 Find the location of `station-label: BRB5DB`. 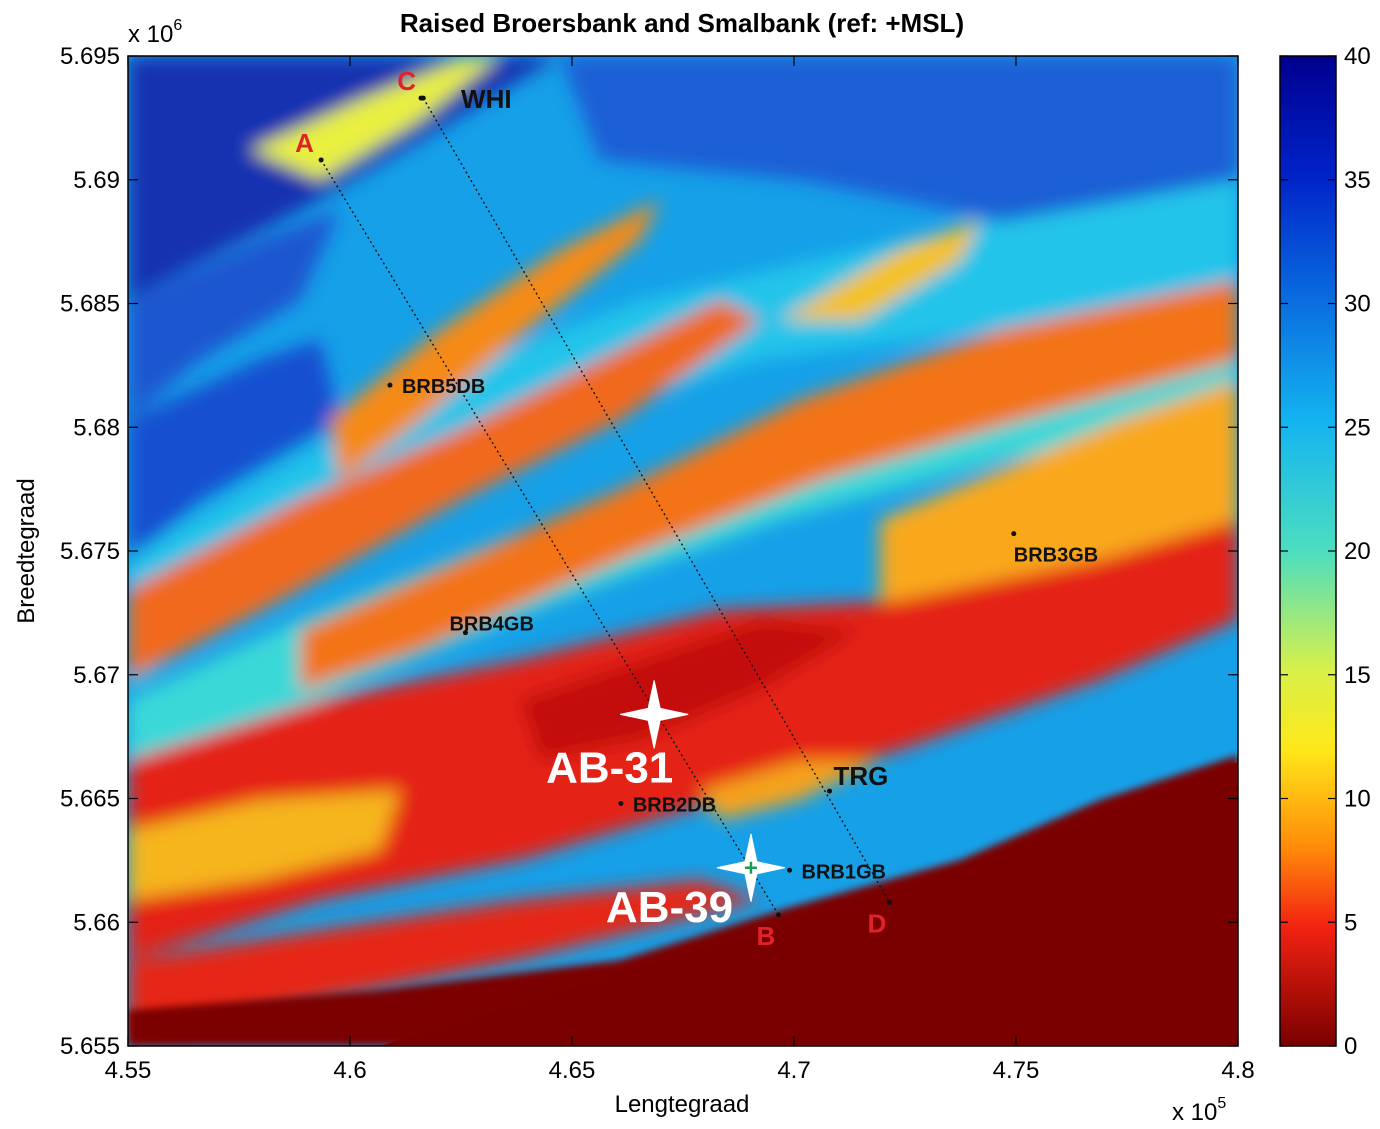

station-label: BRB5DB is located at coordinates (443, 387).